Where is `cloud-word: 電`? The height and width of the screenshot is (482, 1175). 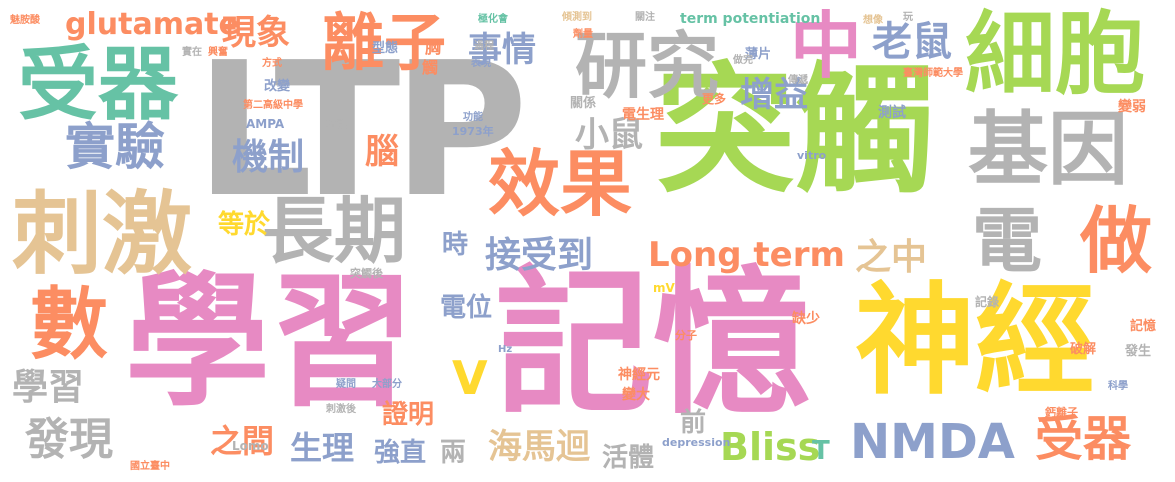 cloud-word: 電 is located at coordinates (1007, 241).